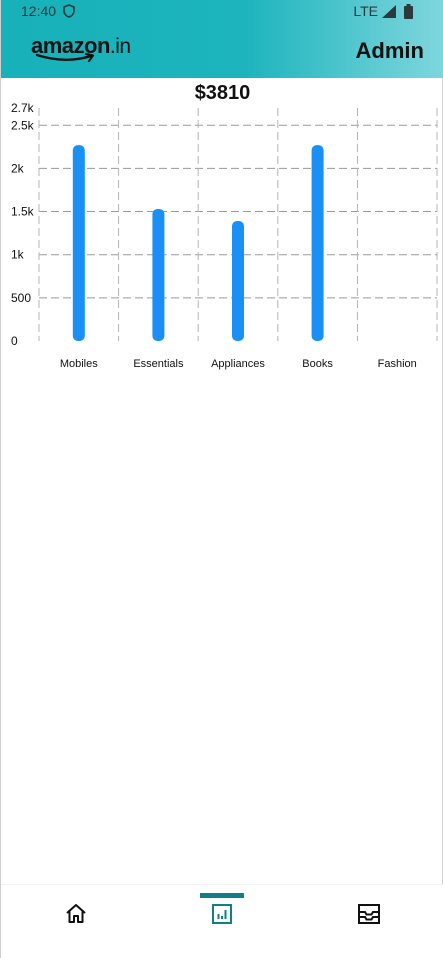  I want to click on battery-icon, so click(408, 11).